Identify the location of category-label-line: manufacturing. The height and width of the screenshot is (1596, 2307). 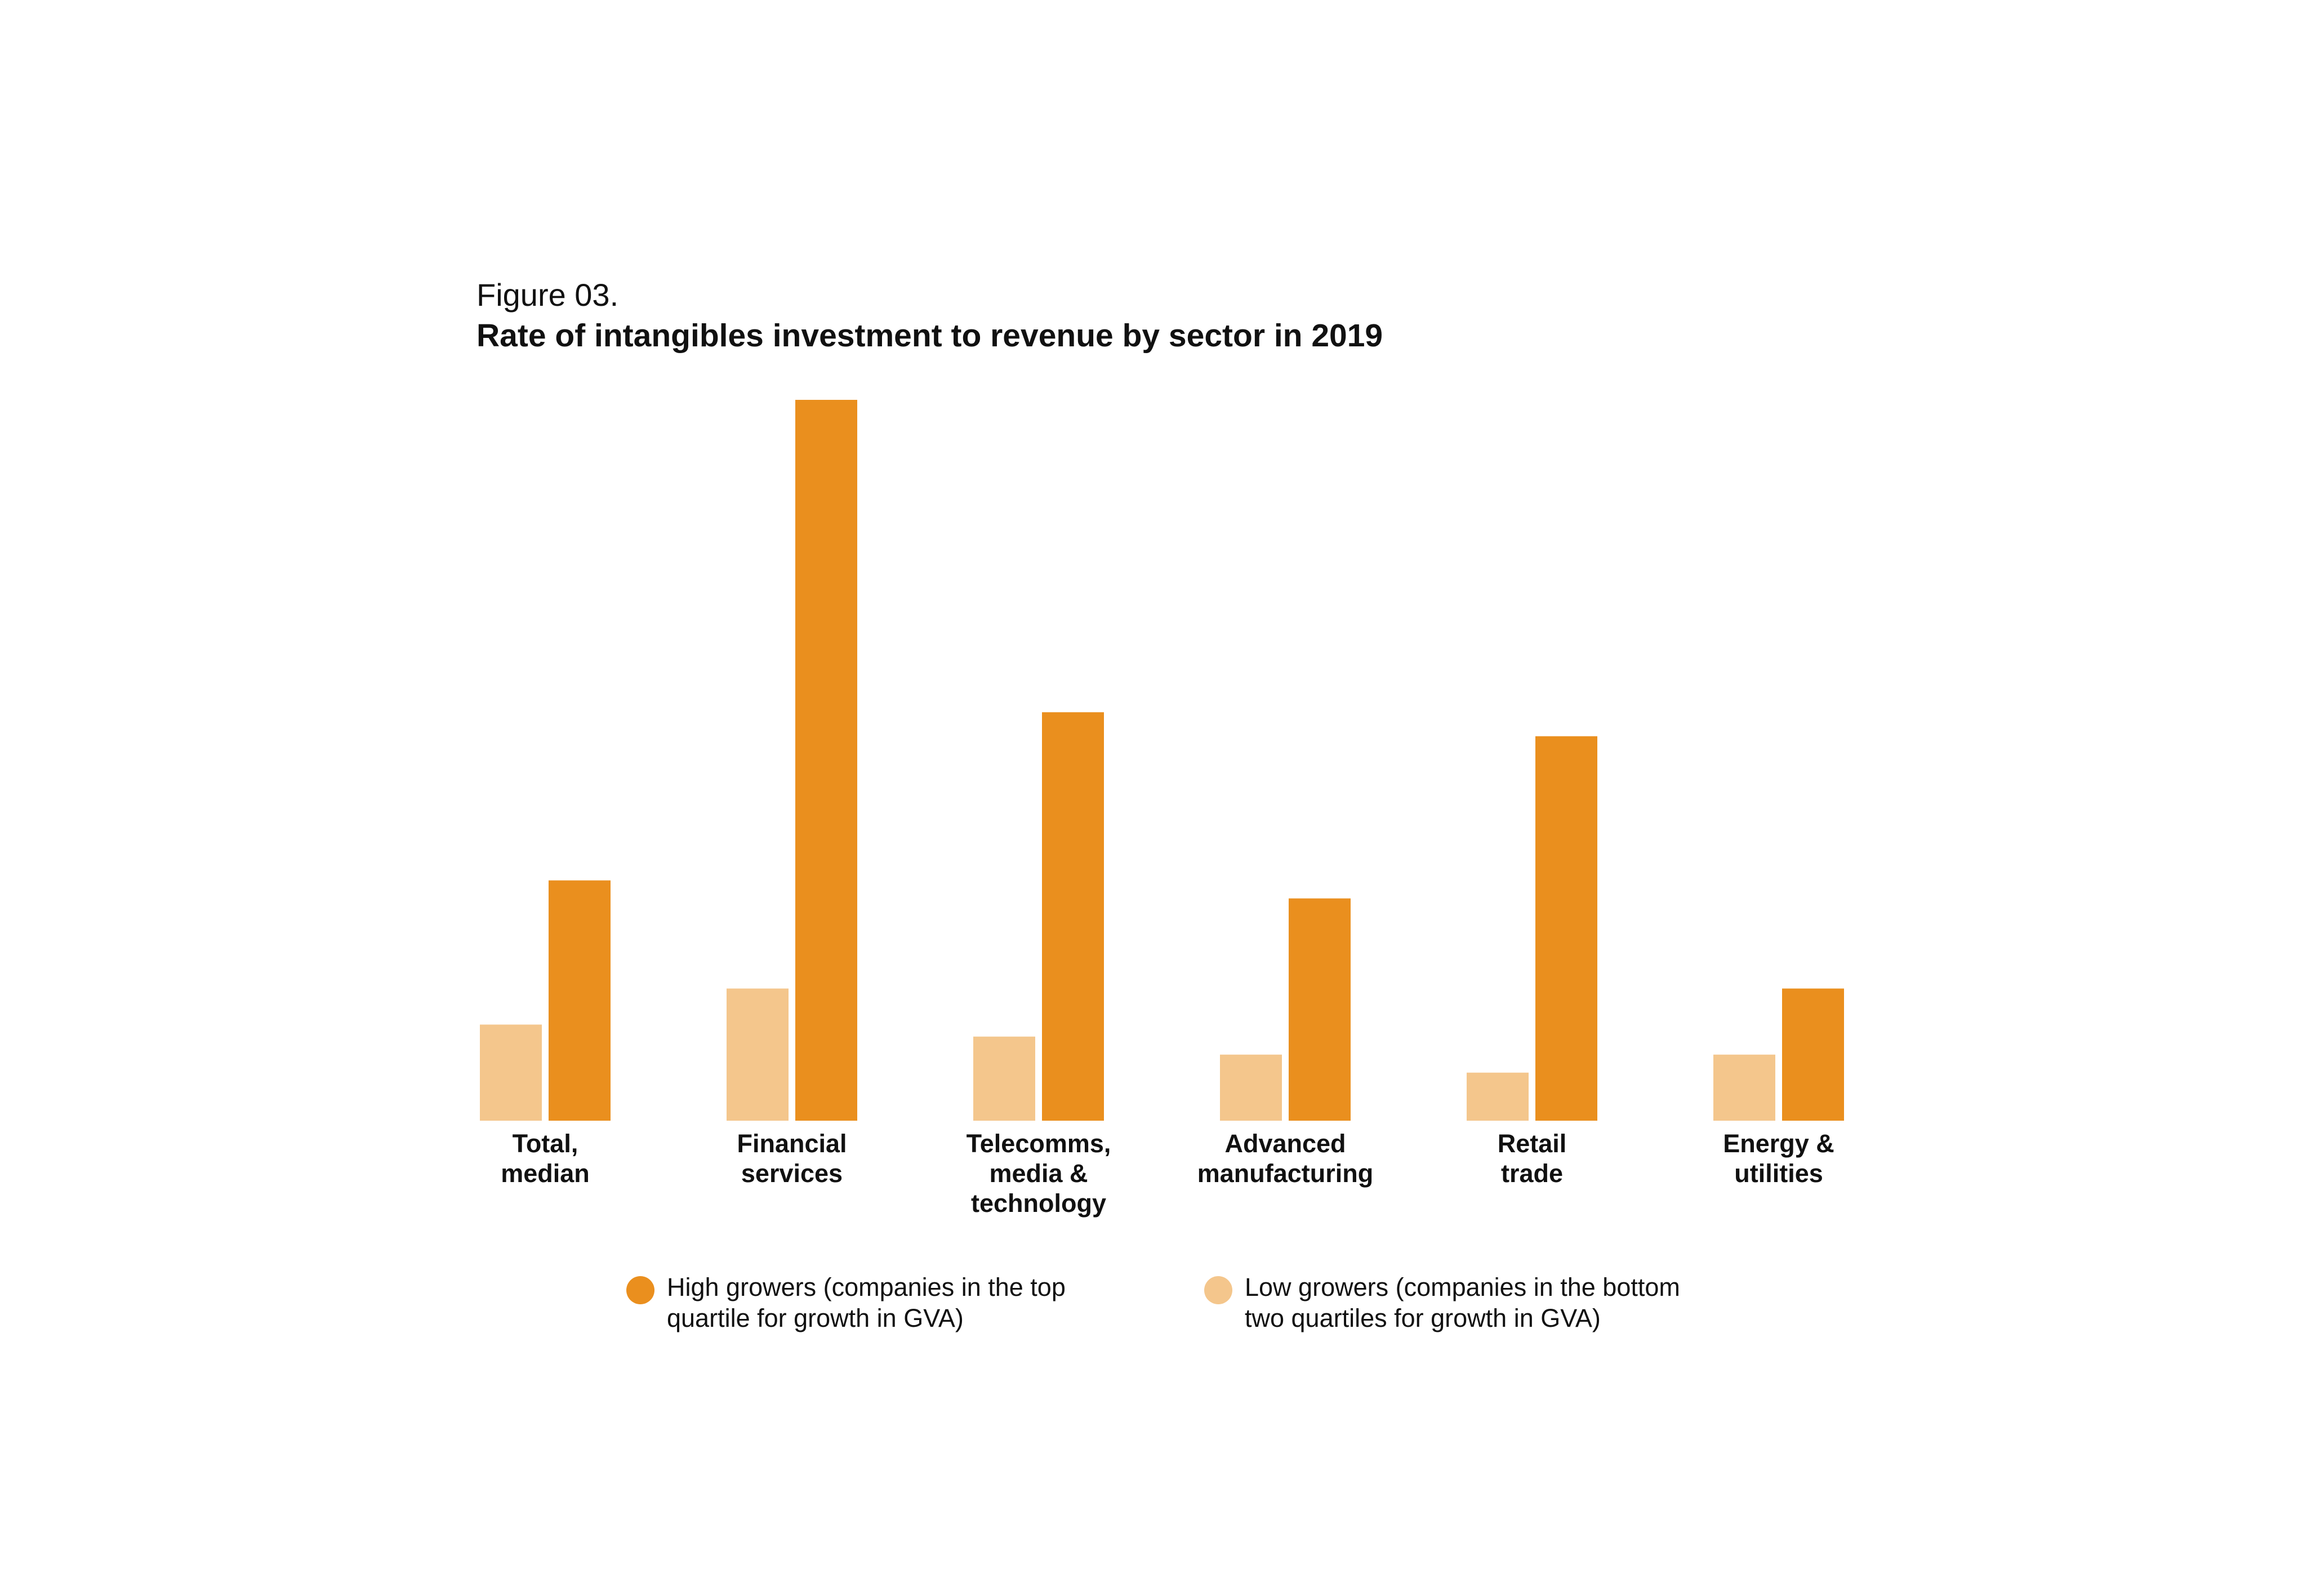
(1285, 1174).